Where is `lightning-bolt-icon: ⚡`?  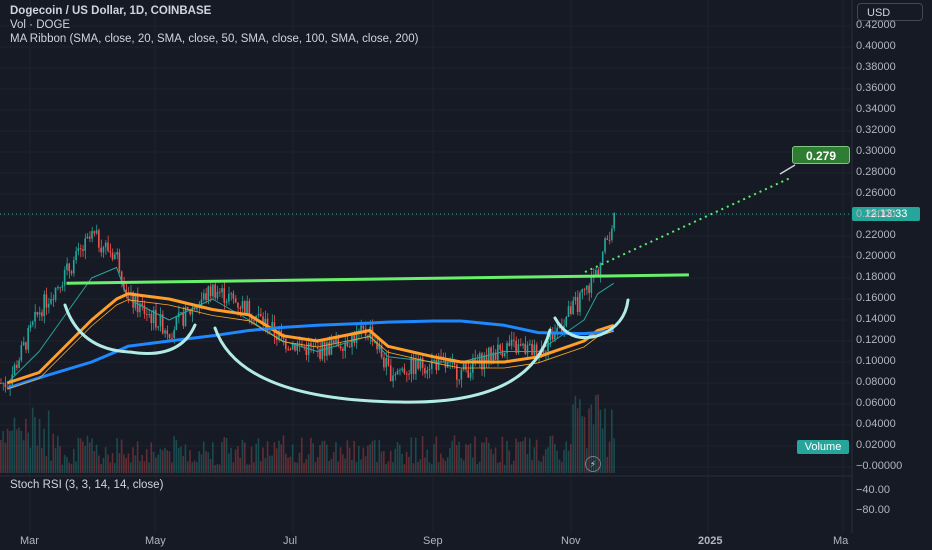 lightning-bolt-icon: ⚡ is located at coordinates (593, 464).